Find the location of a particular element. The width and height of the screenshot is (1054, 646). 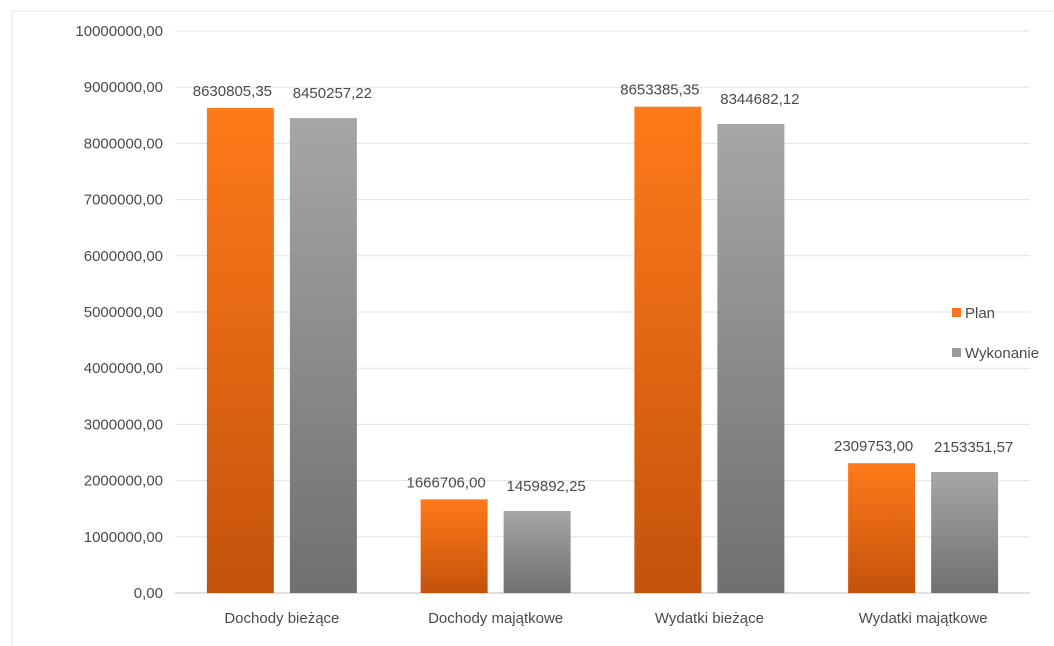

data-label: 8630805,35 is located at coordinates (232, 91).